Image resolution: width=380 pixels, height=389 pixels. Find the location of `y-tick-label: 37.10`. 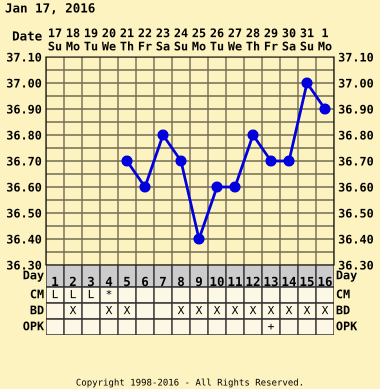

y-tick-label: 37.10 is located at coordinates (24, 57).